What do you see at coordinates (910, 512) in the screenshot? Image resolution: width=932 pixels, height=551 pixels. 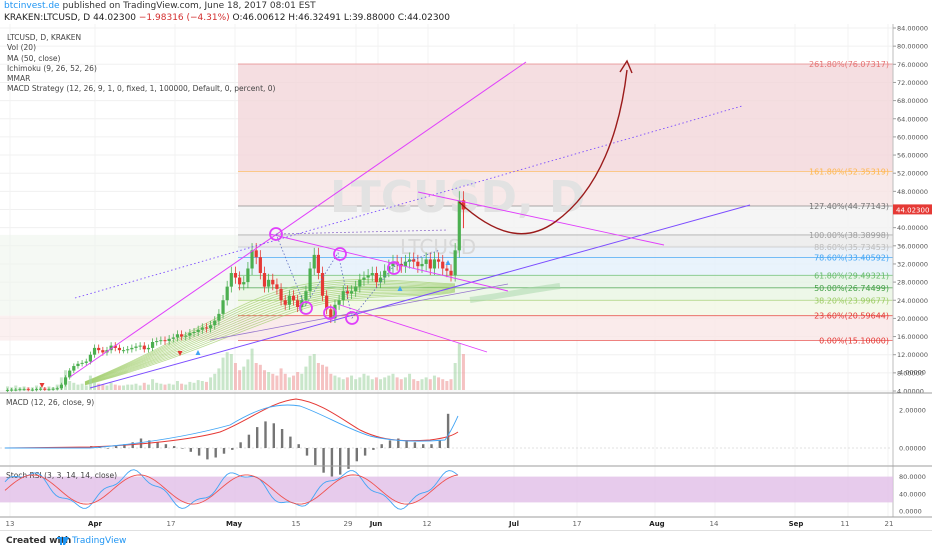 I see `stoch-tick-label: 0.0000` at bounding box center [910, 512].